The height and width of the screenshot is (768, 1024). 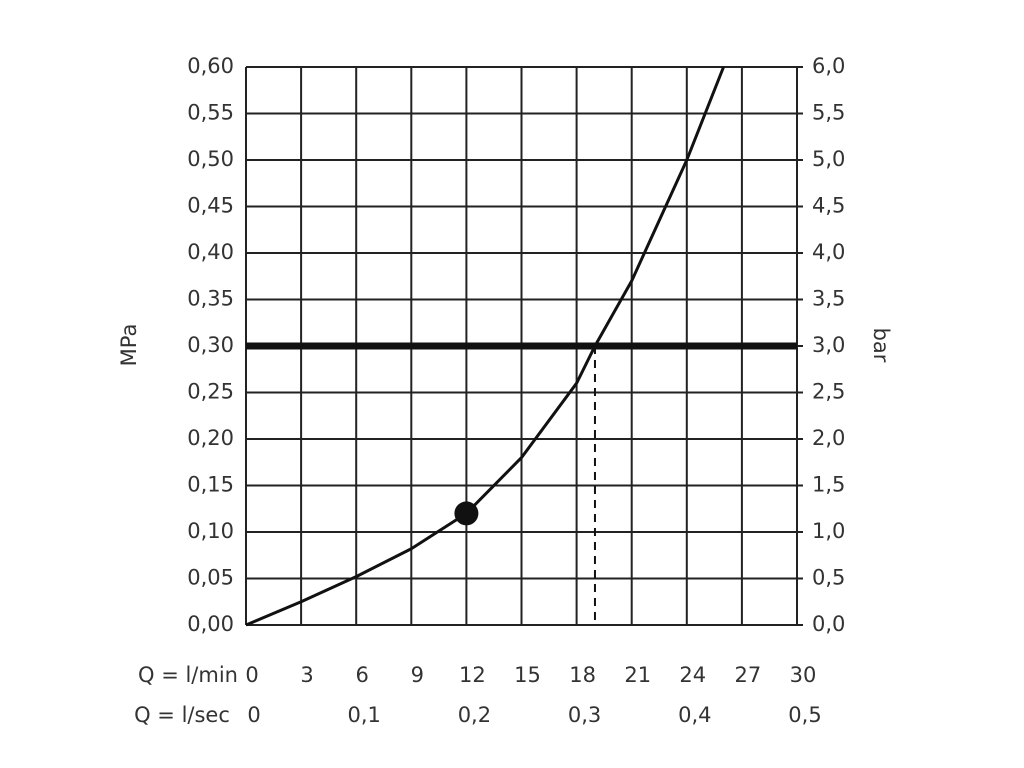 I want to click on y-tick-label: 0,40, so click(x=210, y=252).